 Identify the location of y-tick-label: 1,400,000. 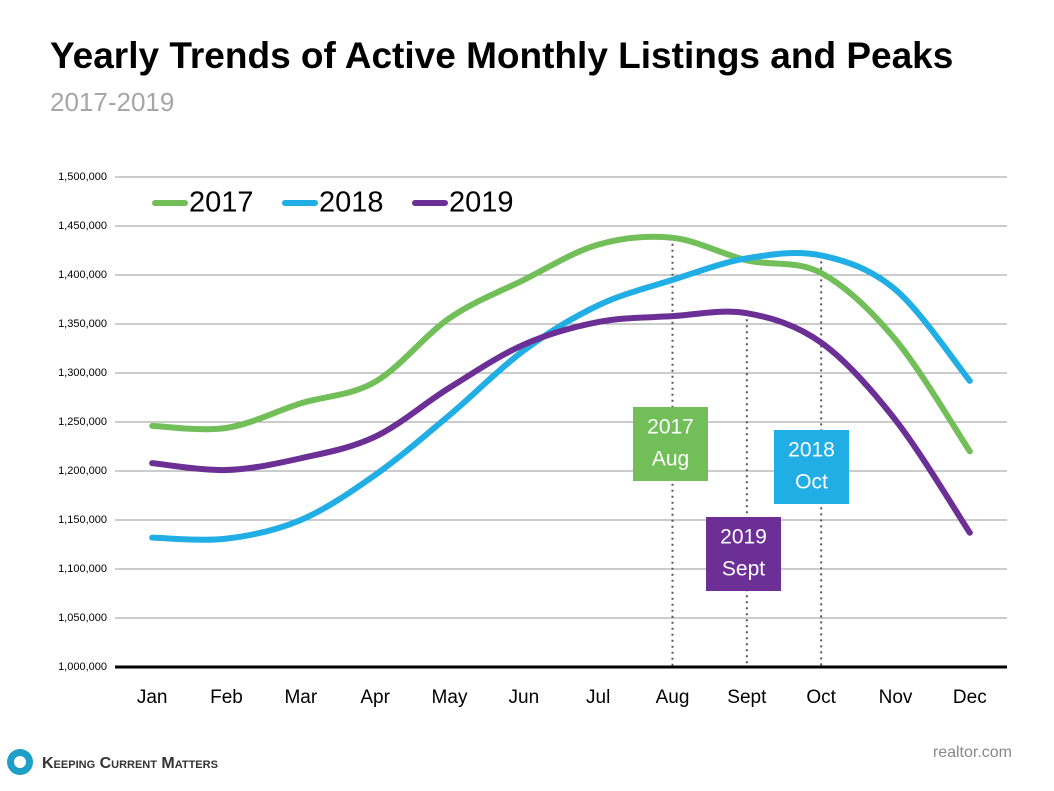
(82, 275).